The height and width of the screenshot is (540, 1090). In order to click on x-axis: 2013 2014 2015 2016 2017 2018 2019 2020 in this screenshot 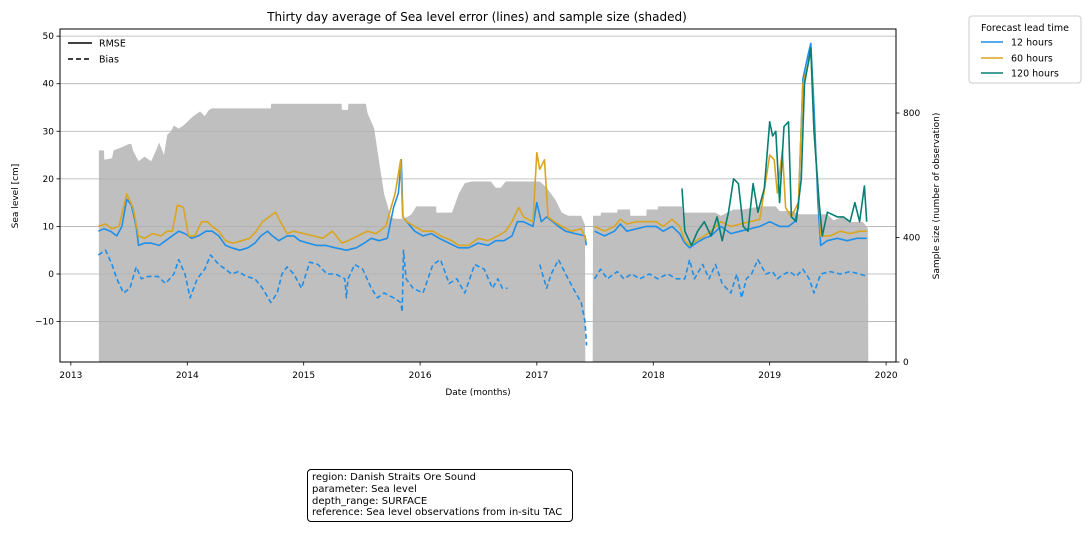, I will do `click(478, 371)`.